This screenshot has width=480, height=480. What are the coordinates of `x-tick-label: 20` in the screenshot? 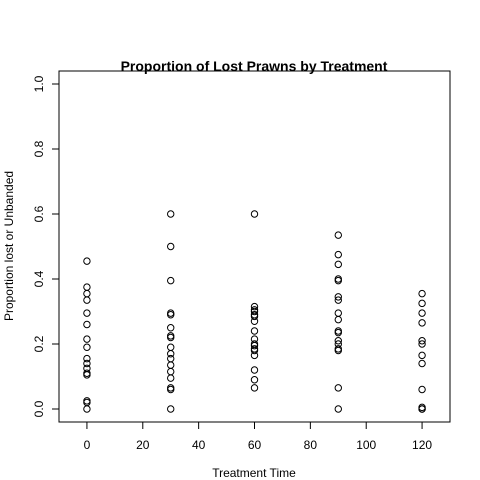 It's located at (143, 445).